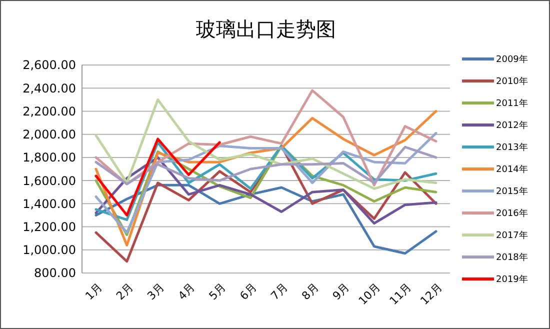  Describe the element at coordinates (49, 157) in the screenshot. I see `y-tick-label: 1,800.00` at that location.